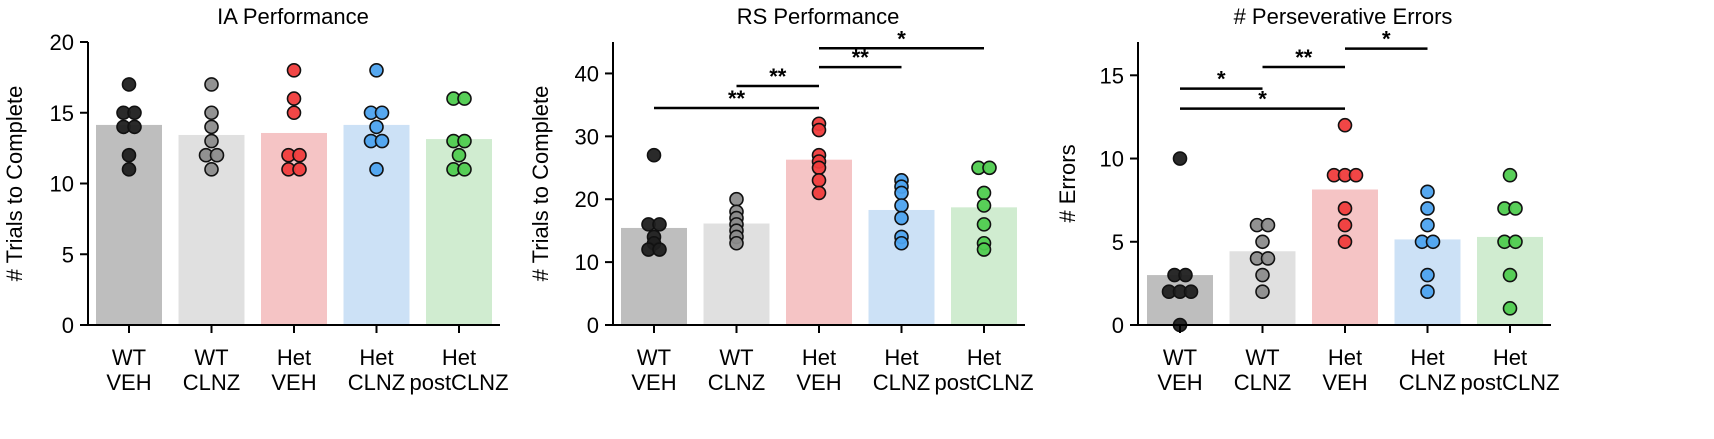  Describe the element at coordinates (818, 16) in the screenshot. I see `chart-title: RS Performance` at that location.